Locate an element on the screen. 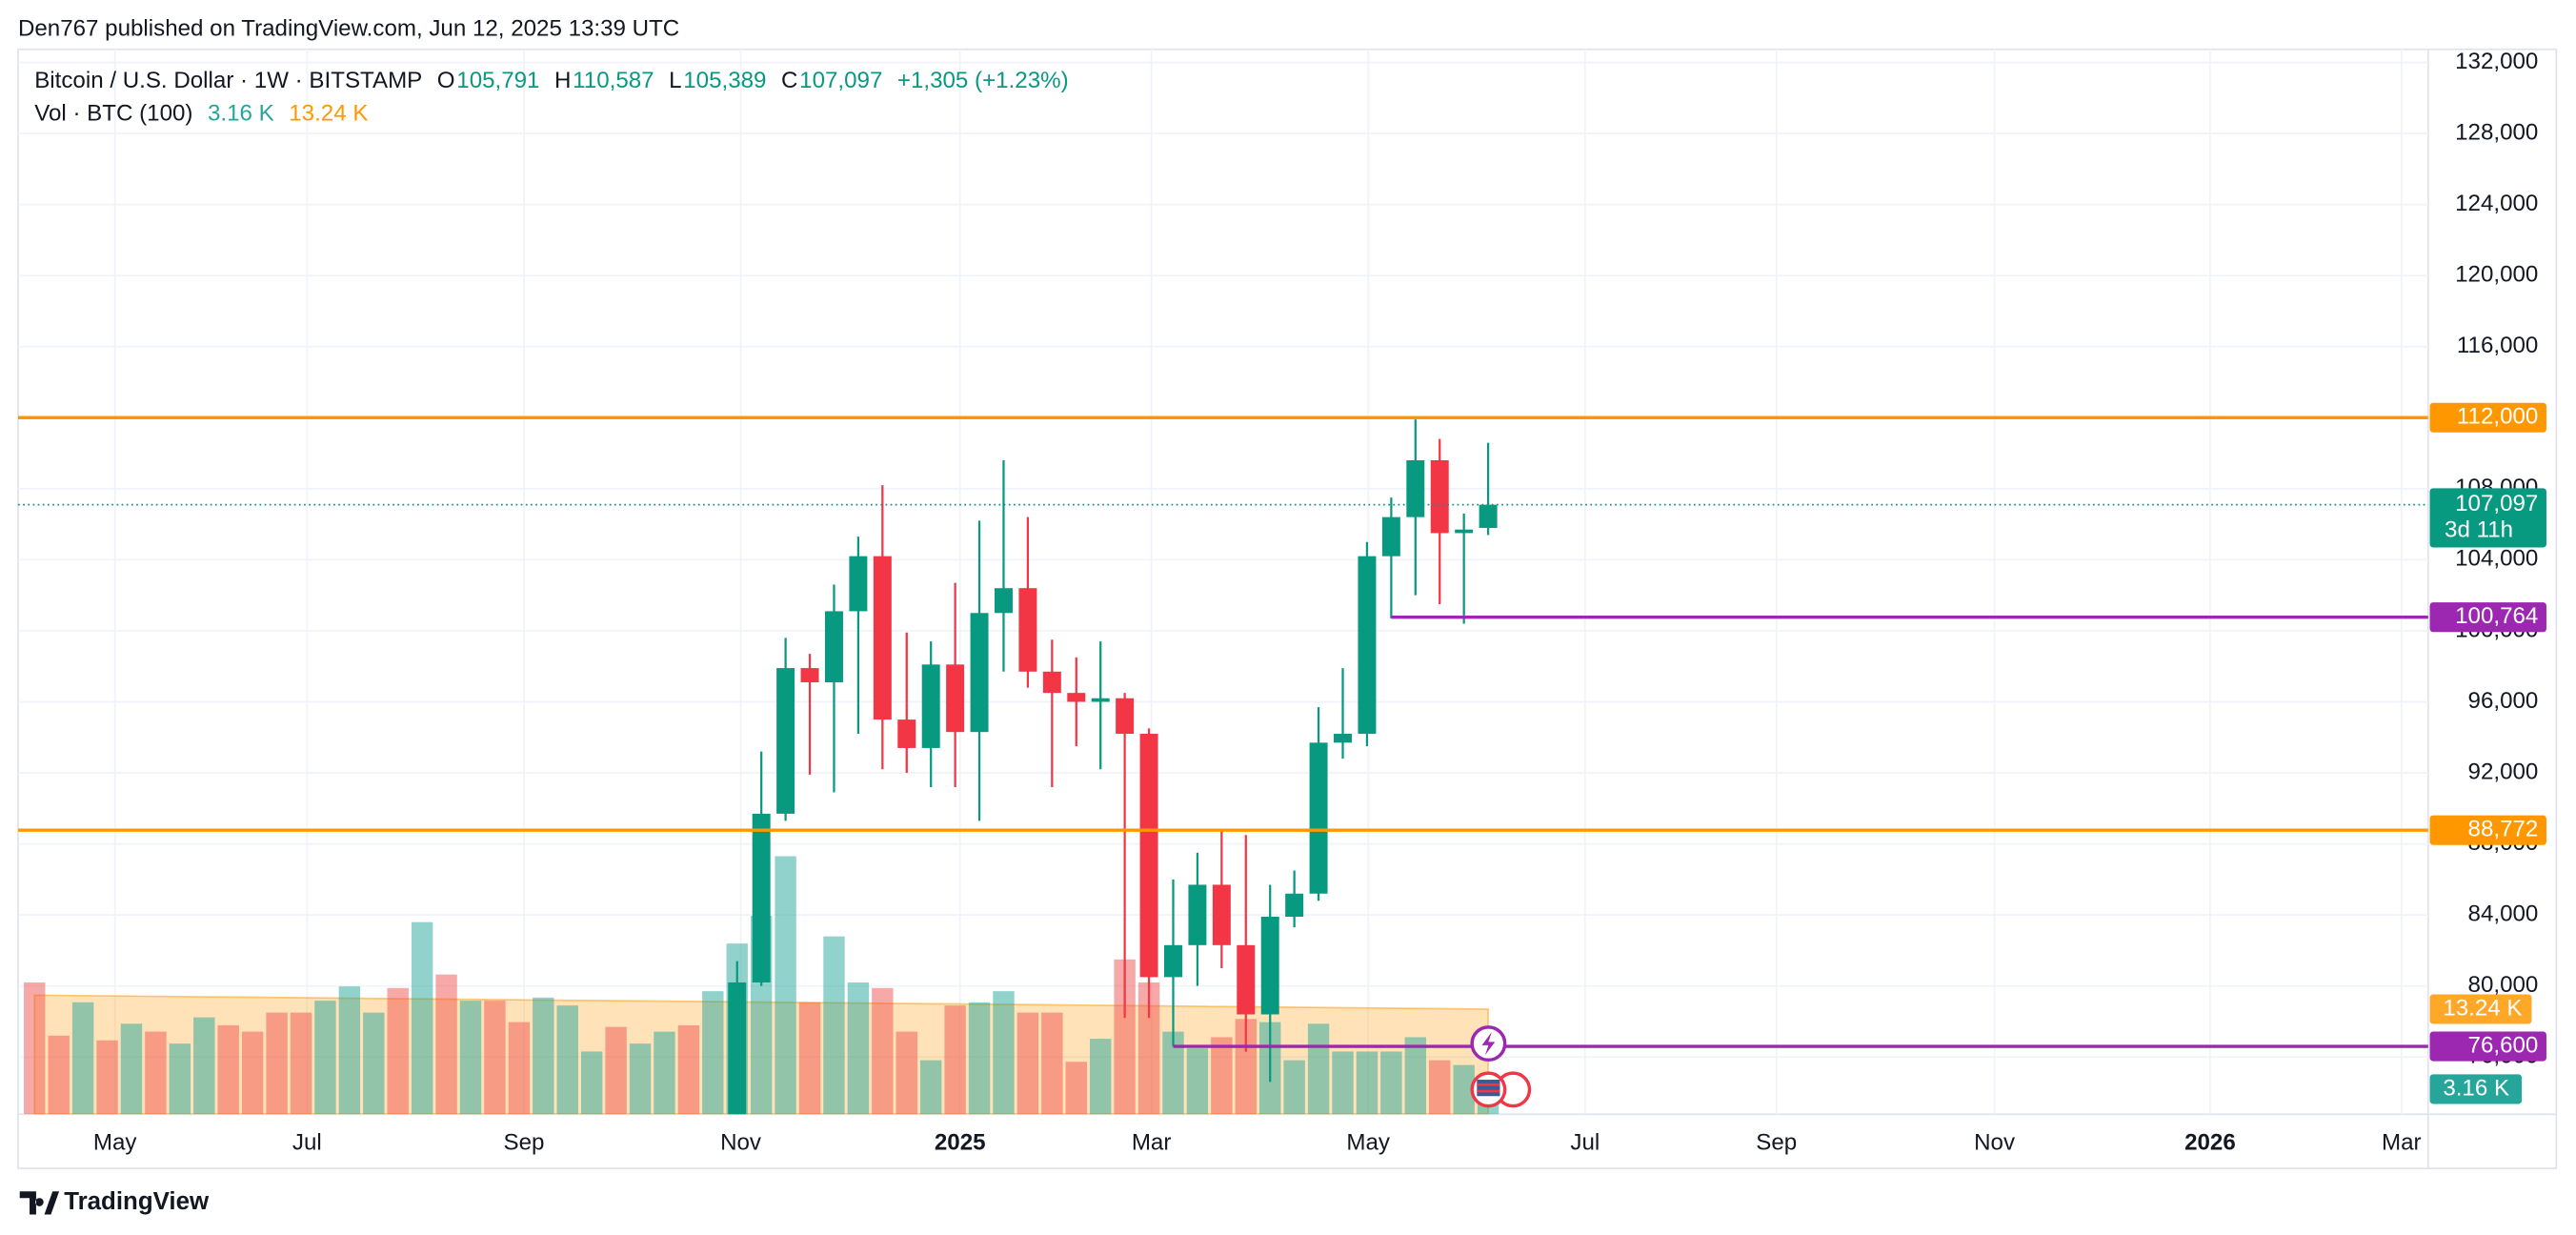  level-label: 88,772 is located at coordinates (2503, 829).